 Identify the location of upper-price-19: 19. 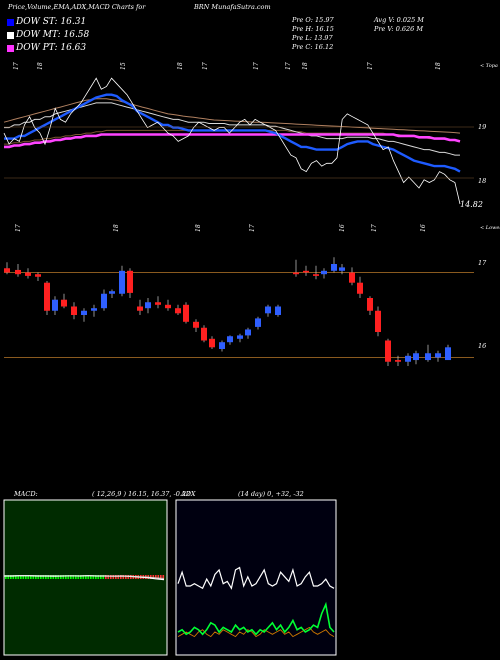
(482, 127).